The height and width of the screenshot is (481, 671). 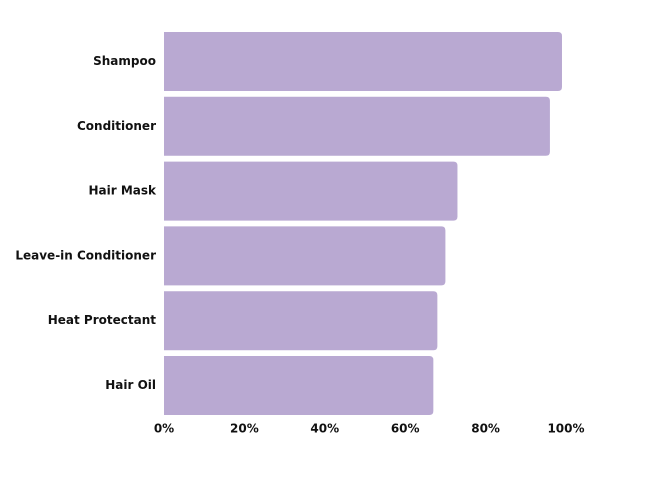 I want to click on x-tick-label: 100%, so click(x=565, y=428).